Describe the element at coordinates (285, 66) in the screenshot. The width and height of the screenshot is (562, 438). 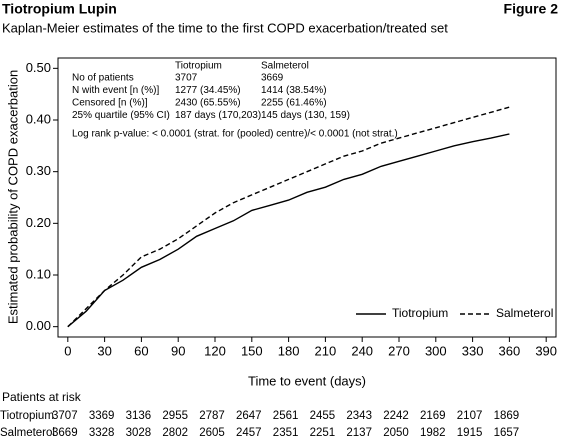
I see `stats-column-header: Salmeterol` at that location.